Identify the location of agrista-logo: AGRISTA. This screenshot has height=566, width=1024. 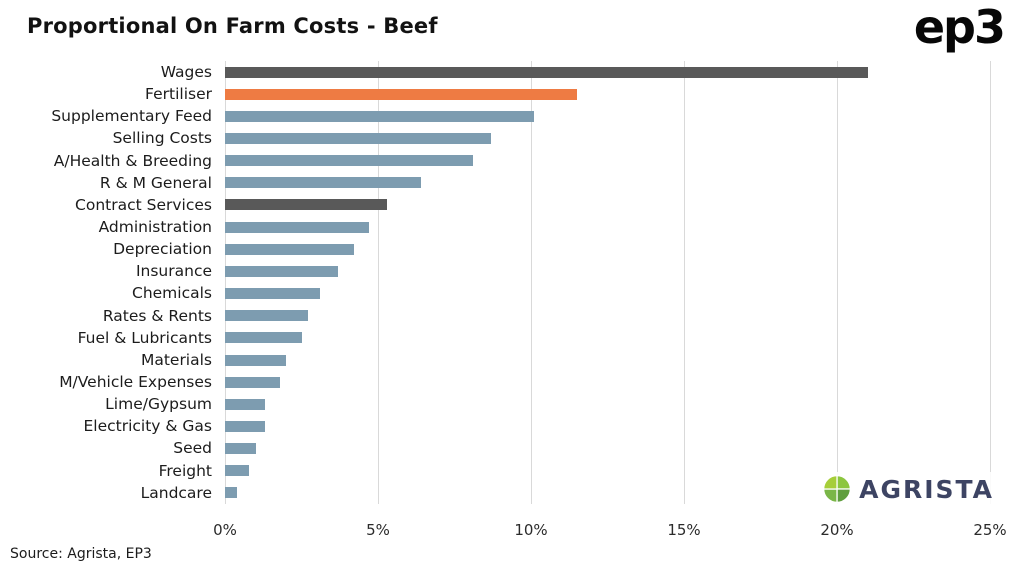
(908, 489).